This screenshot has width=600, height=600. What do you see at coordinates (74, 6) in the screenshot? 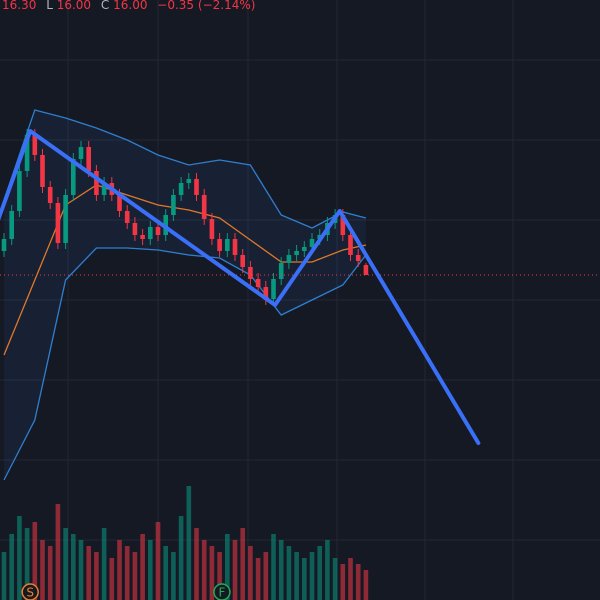
I see `legend-low: 16.00` at bounding box center [74, 6].